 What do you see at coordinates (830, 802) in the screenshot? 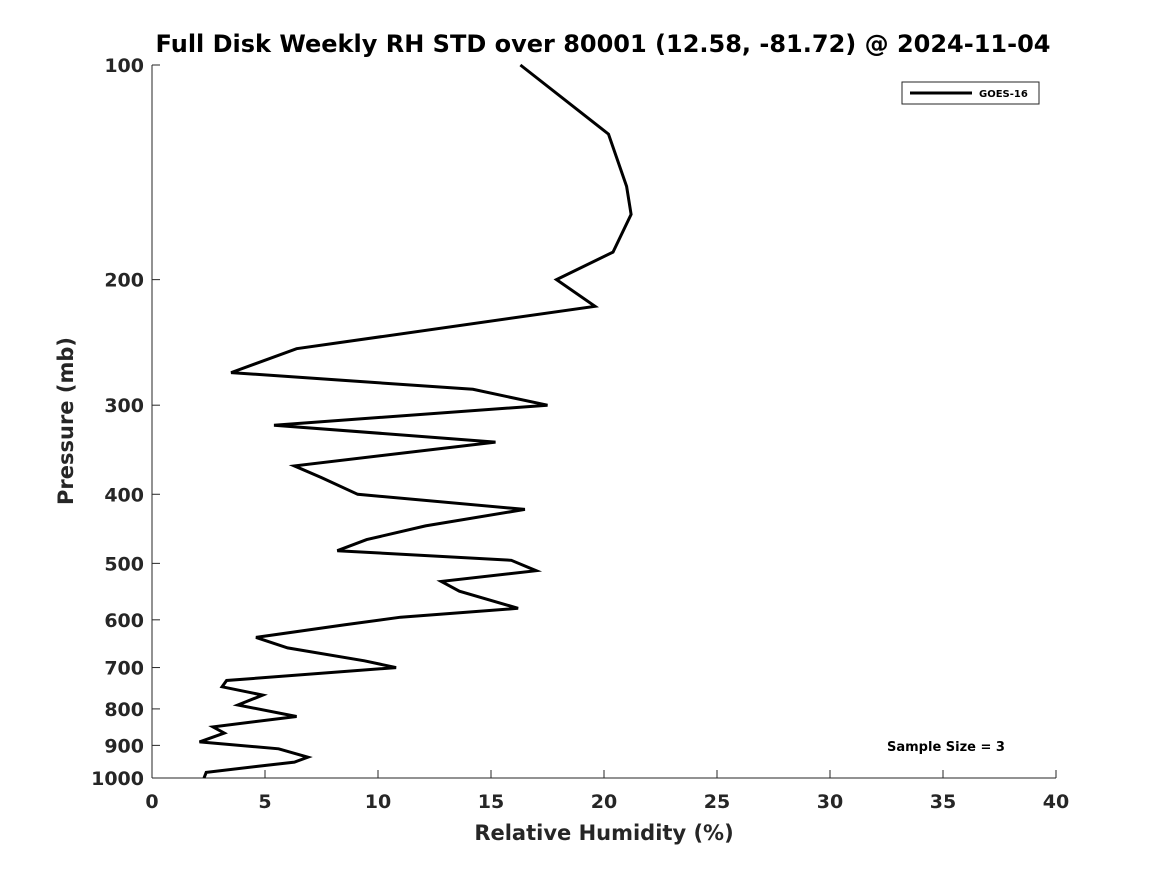
I see `x-tick-label: 30` at bounding box center [830, 802].